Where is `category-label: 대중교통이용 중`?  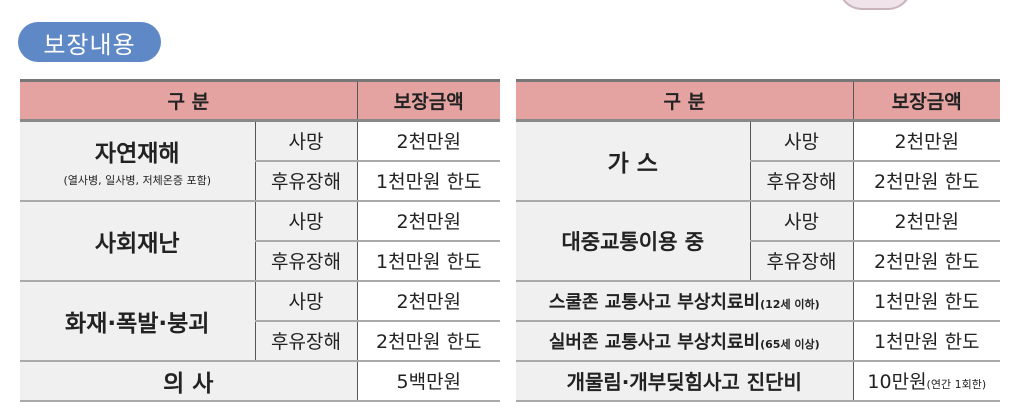
category-label: 대중교통이용 중 is located at coordinates (633, 241).